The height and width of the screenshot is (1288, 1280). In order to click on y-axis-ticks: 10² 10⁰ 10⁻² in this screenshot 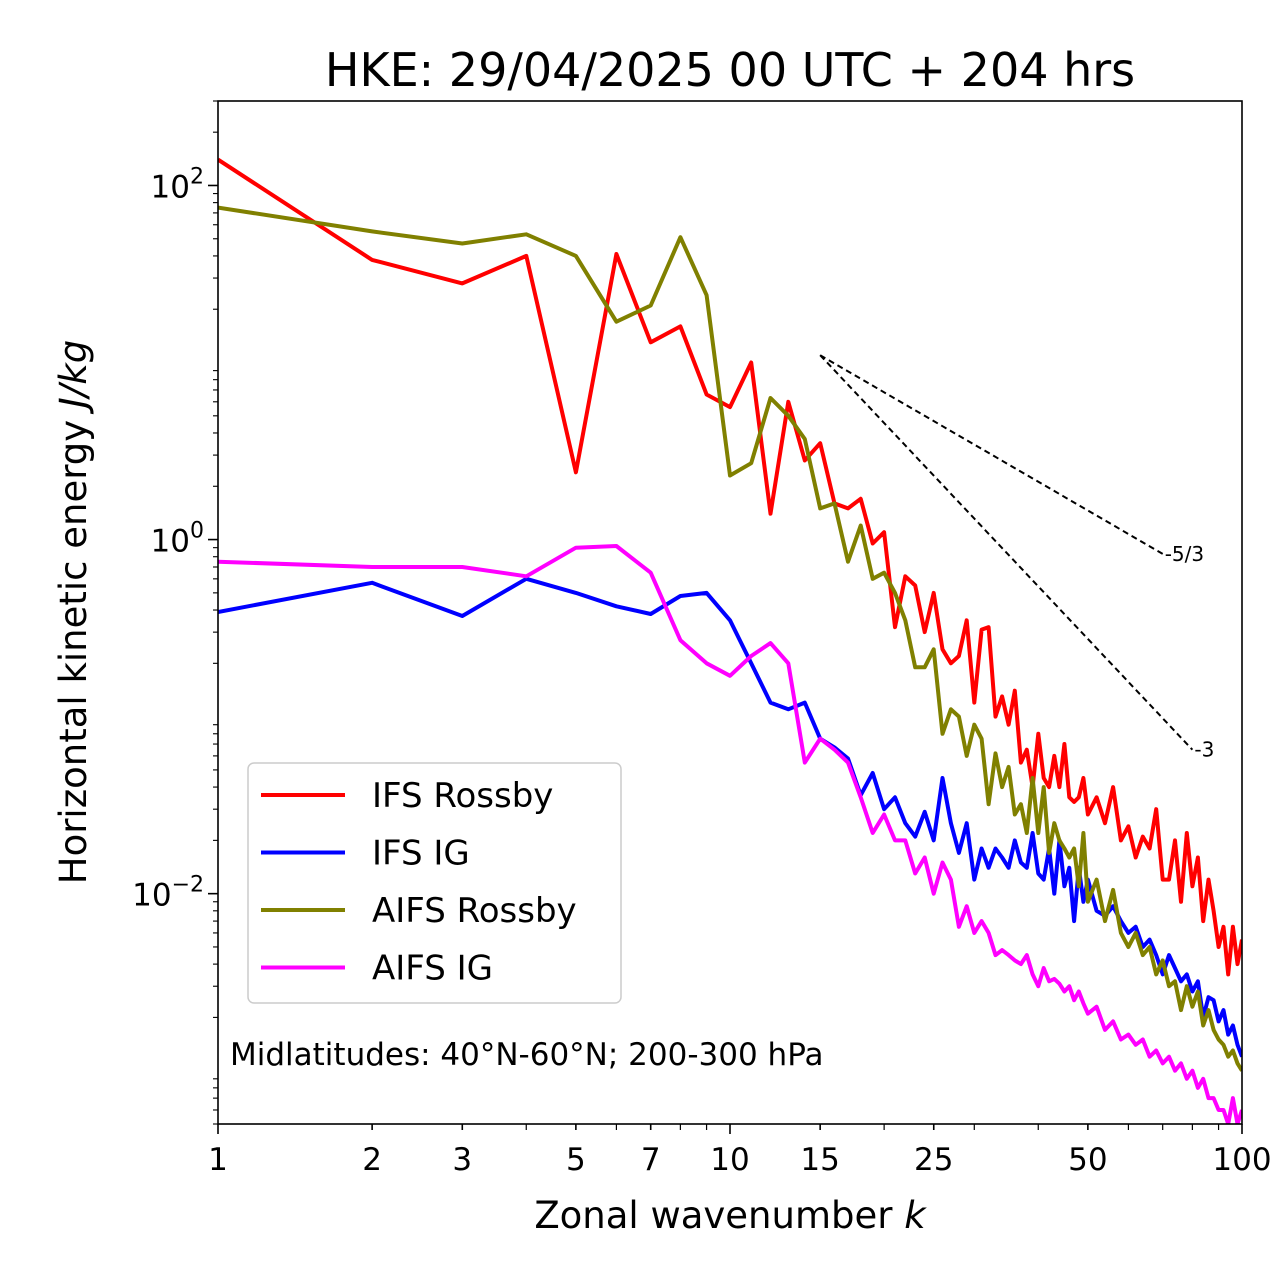, I will do `click(175, 612)`.